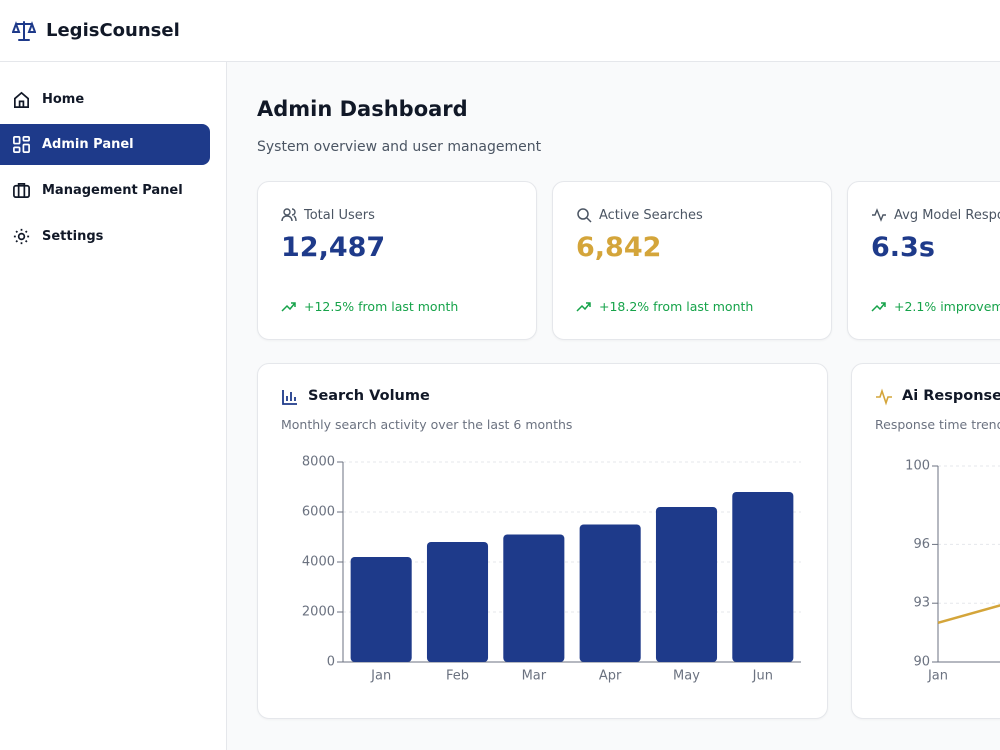 The height and width of the screenshot is (750, 1000). I want to click on stat-label: Total Users, so click(339, 215).